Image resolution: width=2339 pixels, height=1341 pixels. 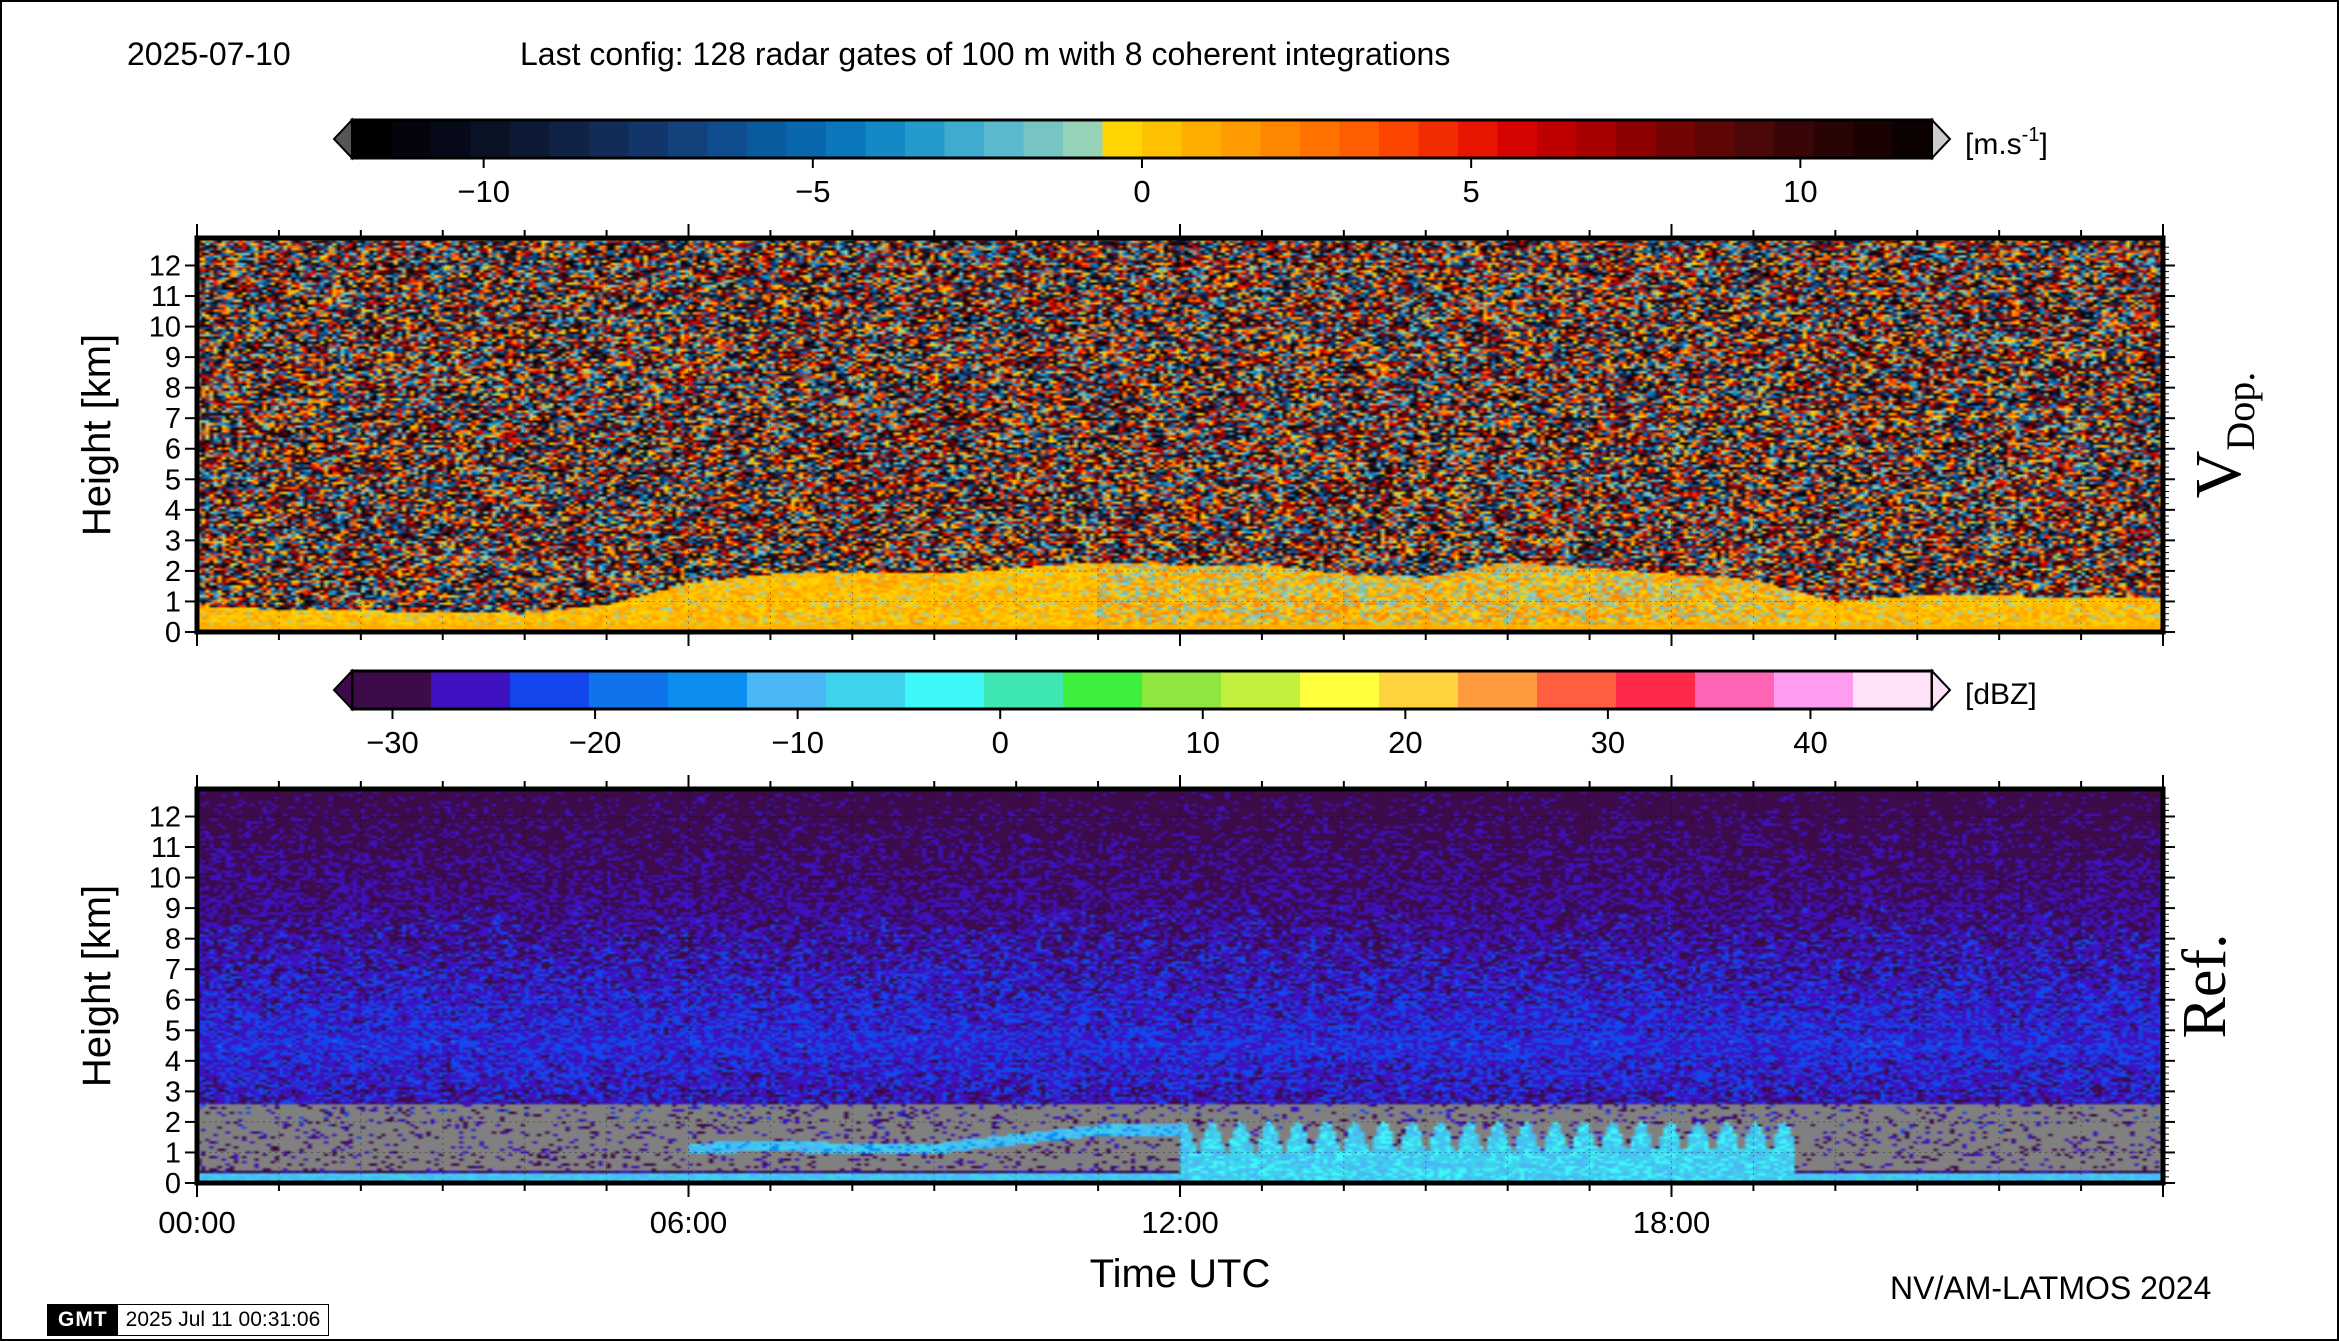 What do you see at coordinates (1608, 742) in the screenshot?
I see `colorbar-tick-label: 30` at bounding box center [1608, 742].